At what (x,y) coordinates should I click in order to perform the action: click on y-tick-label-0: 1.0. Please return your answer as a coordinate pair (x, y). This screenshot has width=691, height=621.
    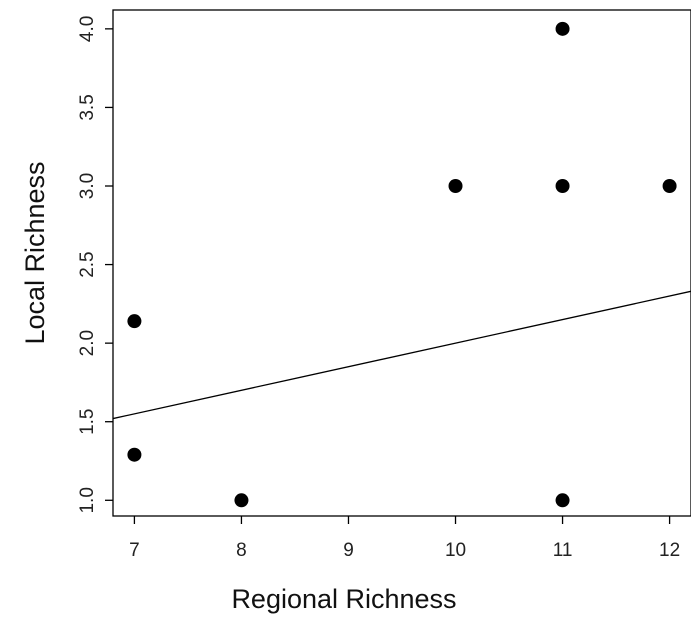
    Looking at the image, I should click on (87, 500).